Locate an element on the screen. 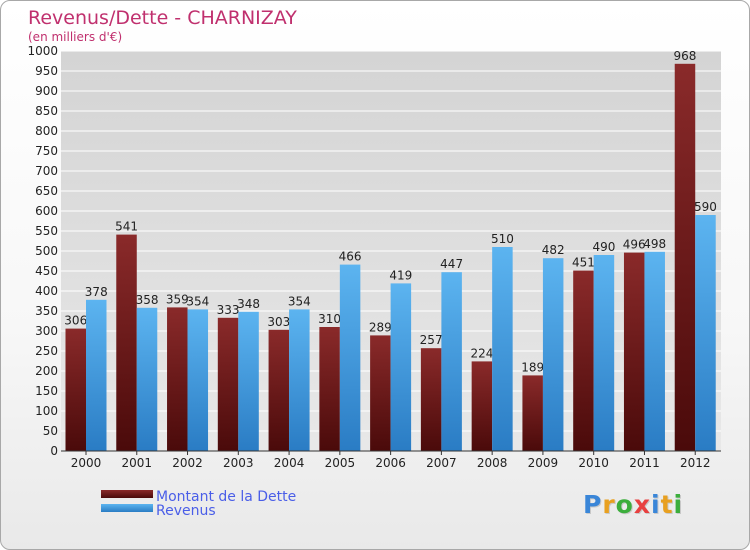  legend: Montant de la Dette Revenus is located at coordinates (198, 504).